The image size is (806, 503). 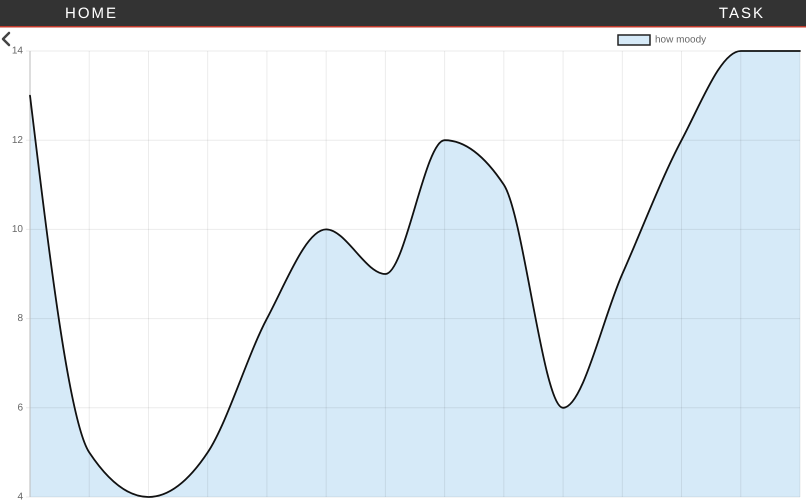 I want to click on text: how moody, so click(x=680, y=40).